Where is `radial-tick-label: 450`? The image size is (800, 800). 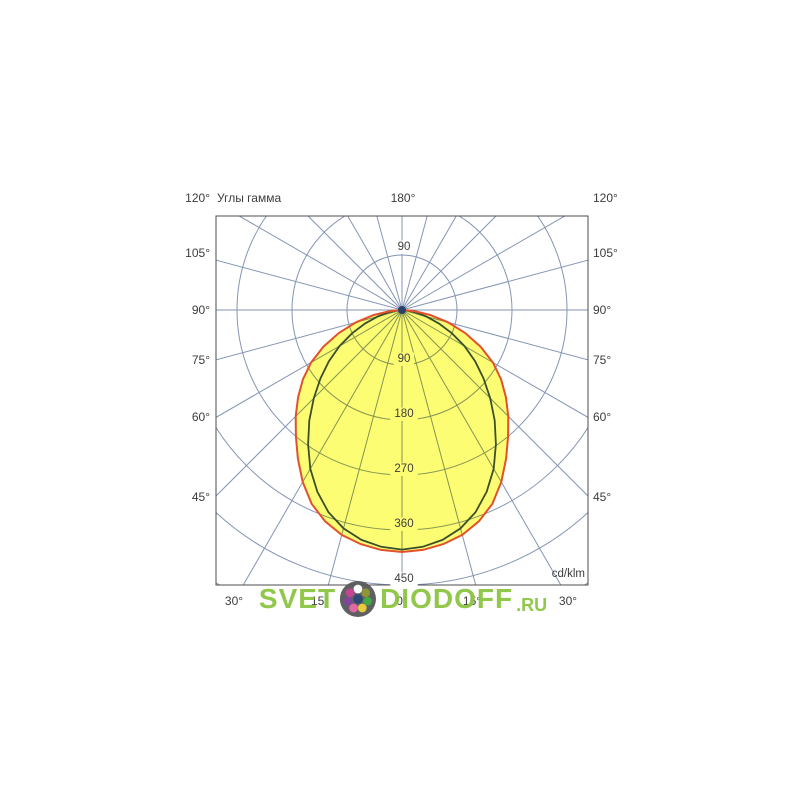
radial-tick-label: 450 is located at coordinates (403, 579).